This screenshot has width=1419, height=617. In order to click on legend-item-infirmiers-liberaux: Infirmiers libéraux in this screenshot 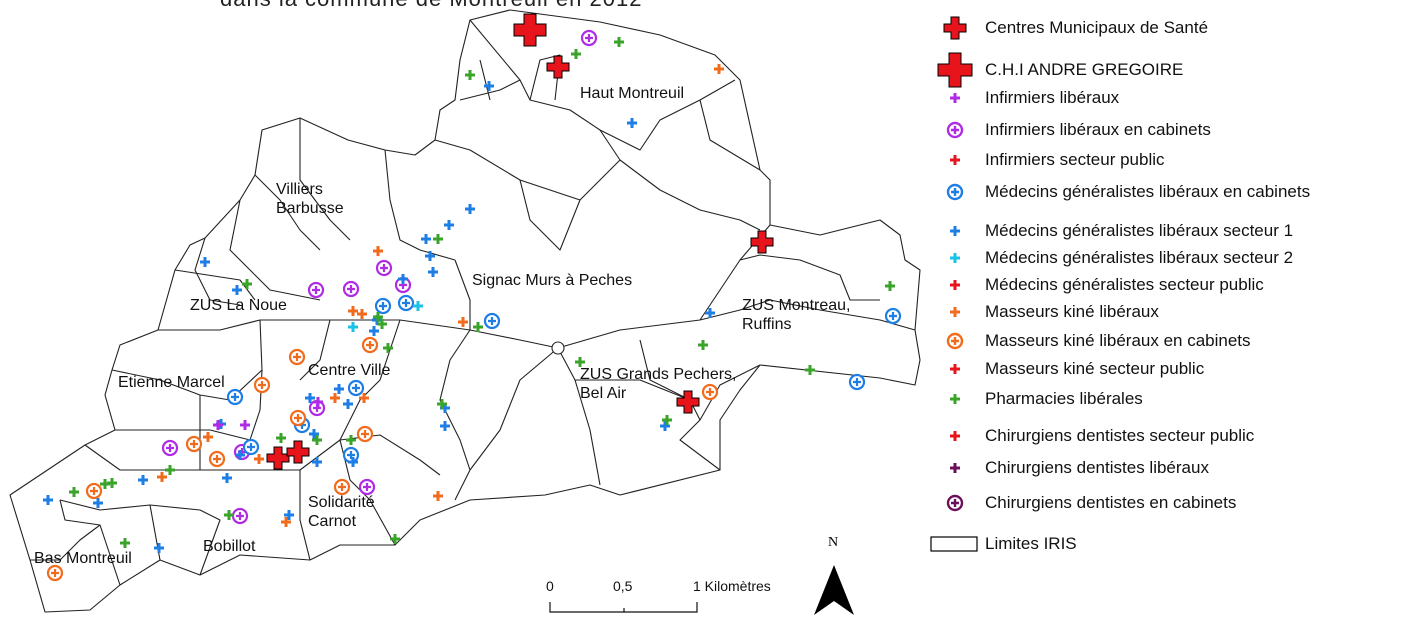, I will do `click(1022, 98)`.